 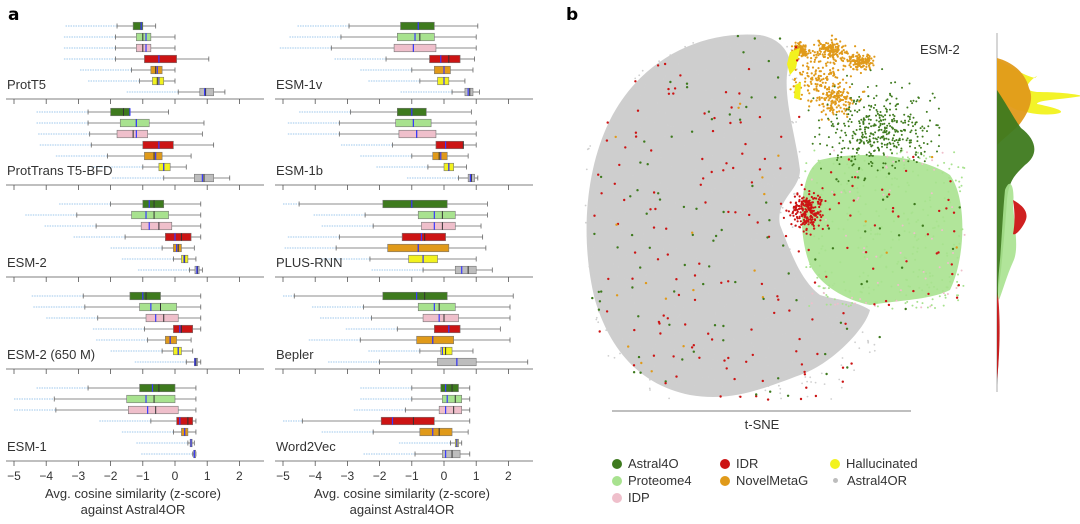 I want to click on boxplot-bepler: Bepler, so click(x=404, y=332).